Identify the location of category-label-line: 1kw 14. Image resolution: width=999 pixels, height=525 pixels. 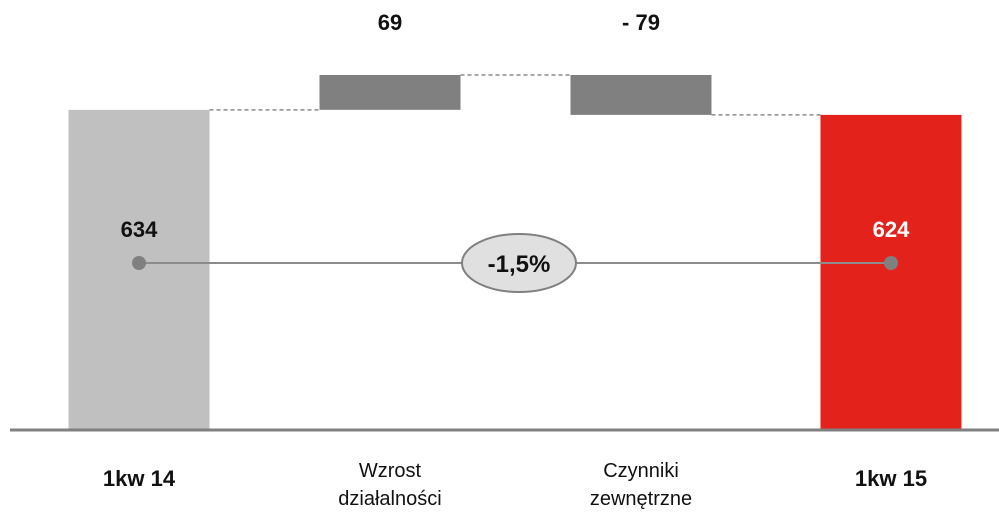
(139, 478).